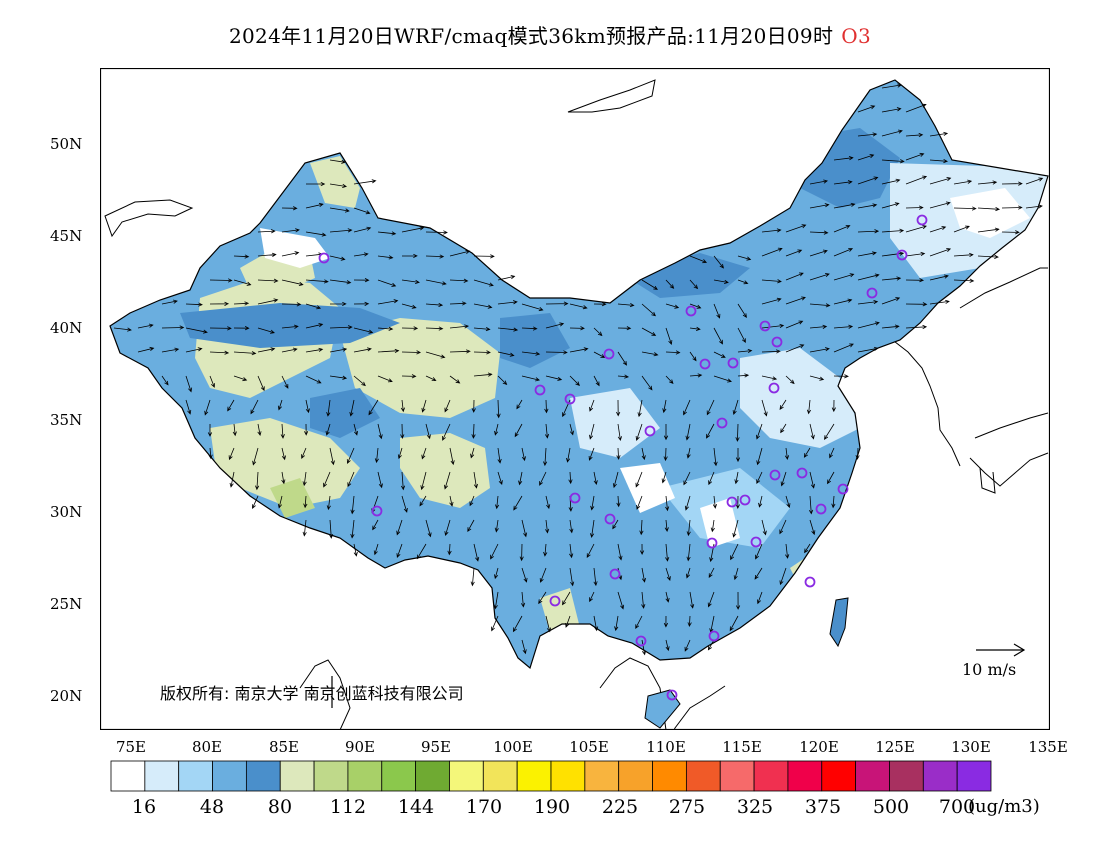 This screenshot has height=850, width=1100. Describe the element at coordinates (348, 807) in the screenshot. I see `legend-label-112: 112` at that location.